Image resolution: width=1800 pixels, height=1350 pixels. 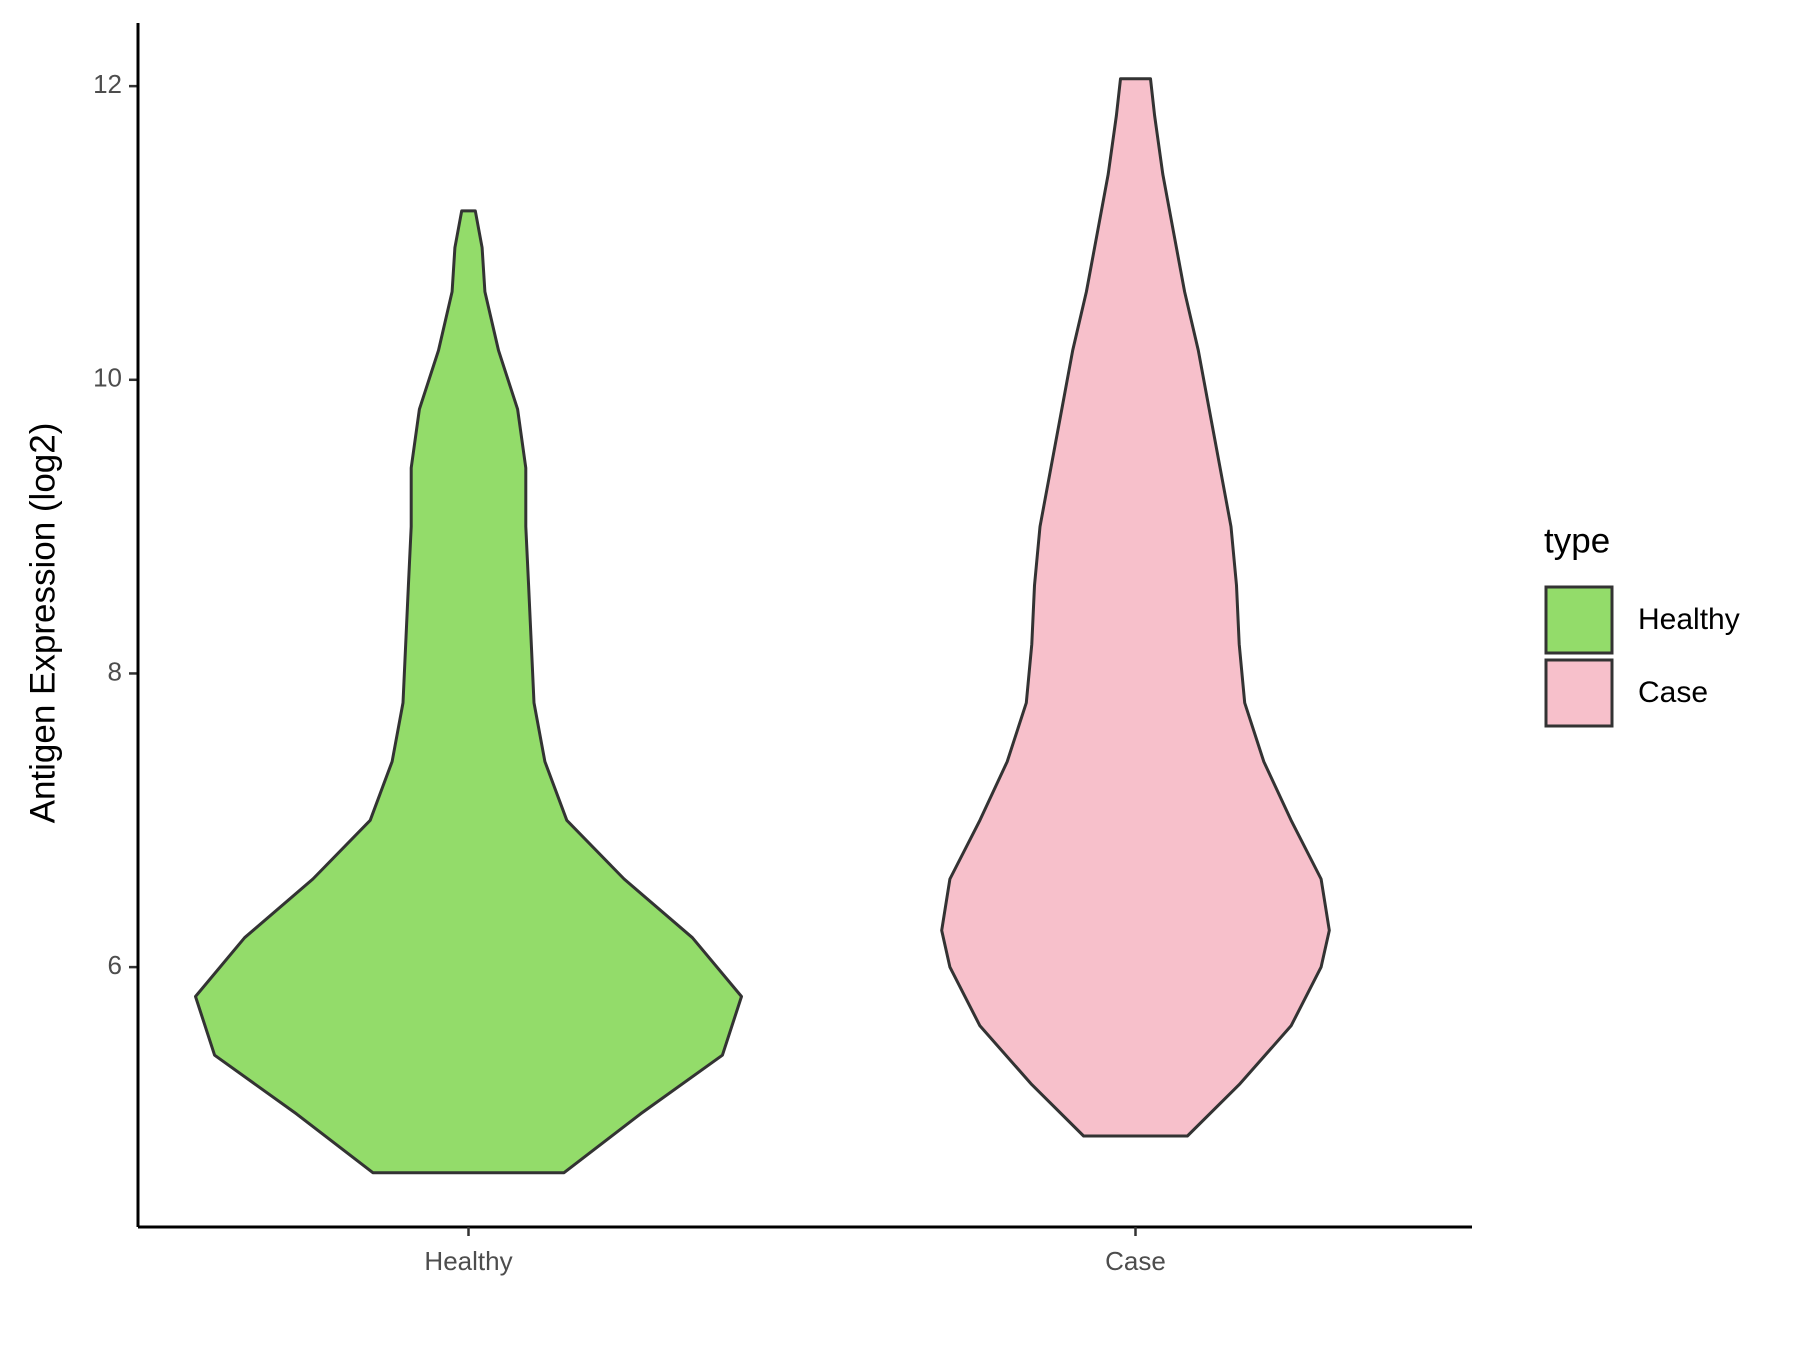 I want to click on legend-title: type, so click(x=1577, y=540).